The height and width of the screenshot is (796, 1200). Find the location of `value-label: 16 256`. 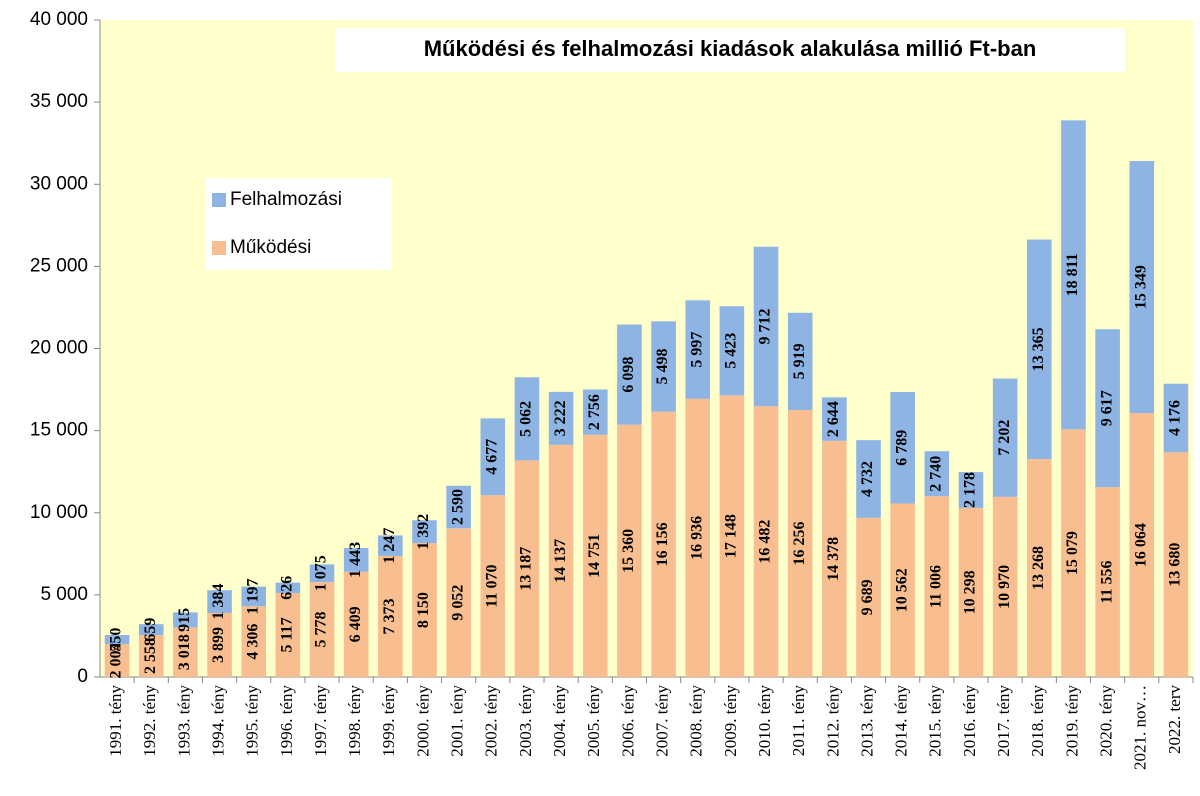

value-label: 16 256 is located at coordinates (799, 543).